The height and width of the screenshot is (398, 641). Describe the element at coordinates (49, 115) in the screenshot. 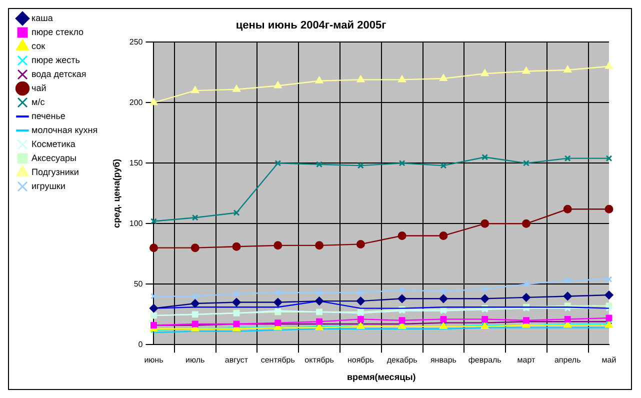

I see `legend-label: печенье` at that location.